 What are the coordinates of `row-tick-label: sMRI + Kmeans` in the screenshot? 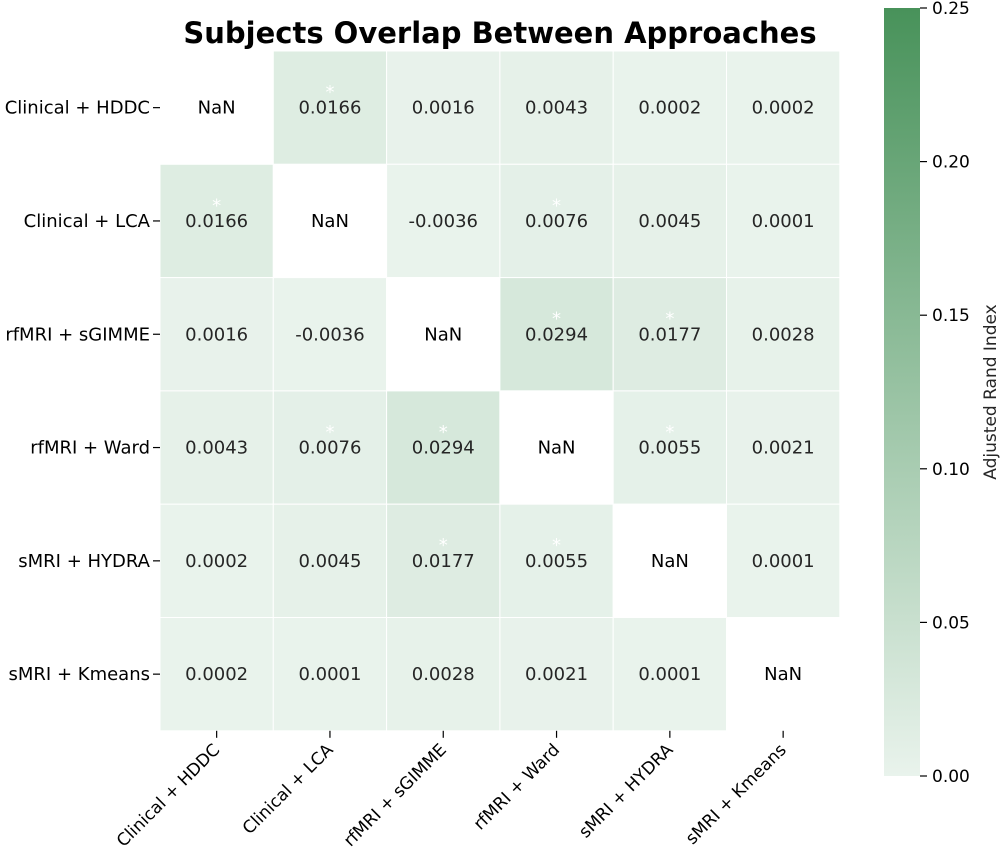 It's located at (79, 674).